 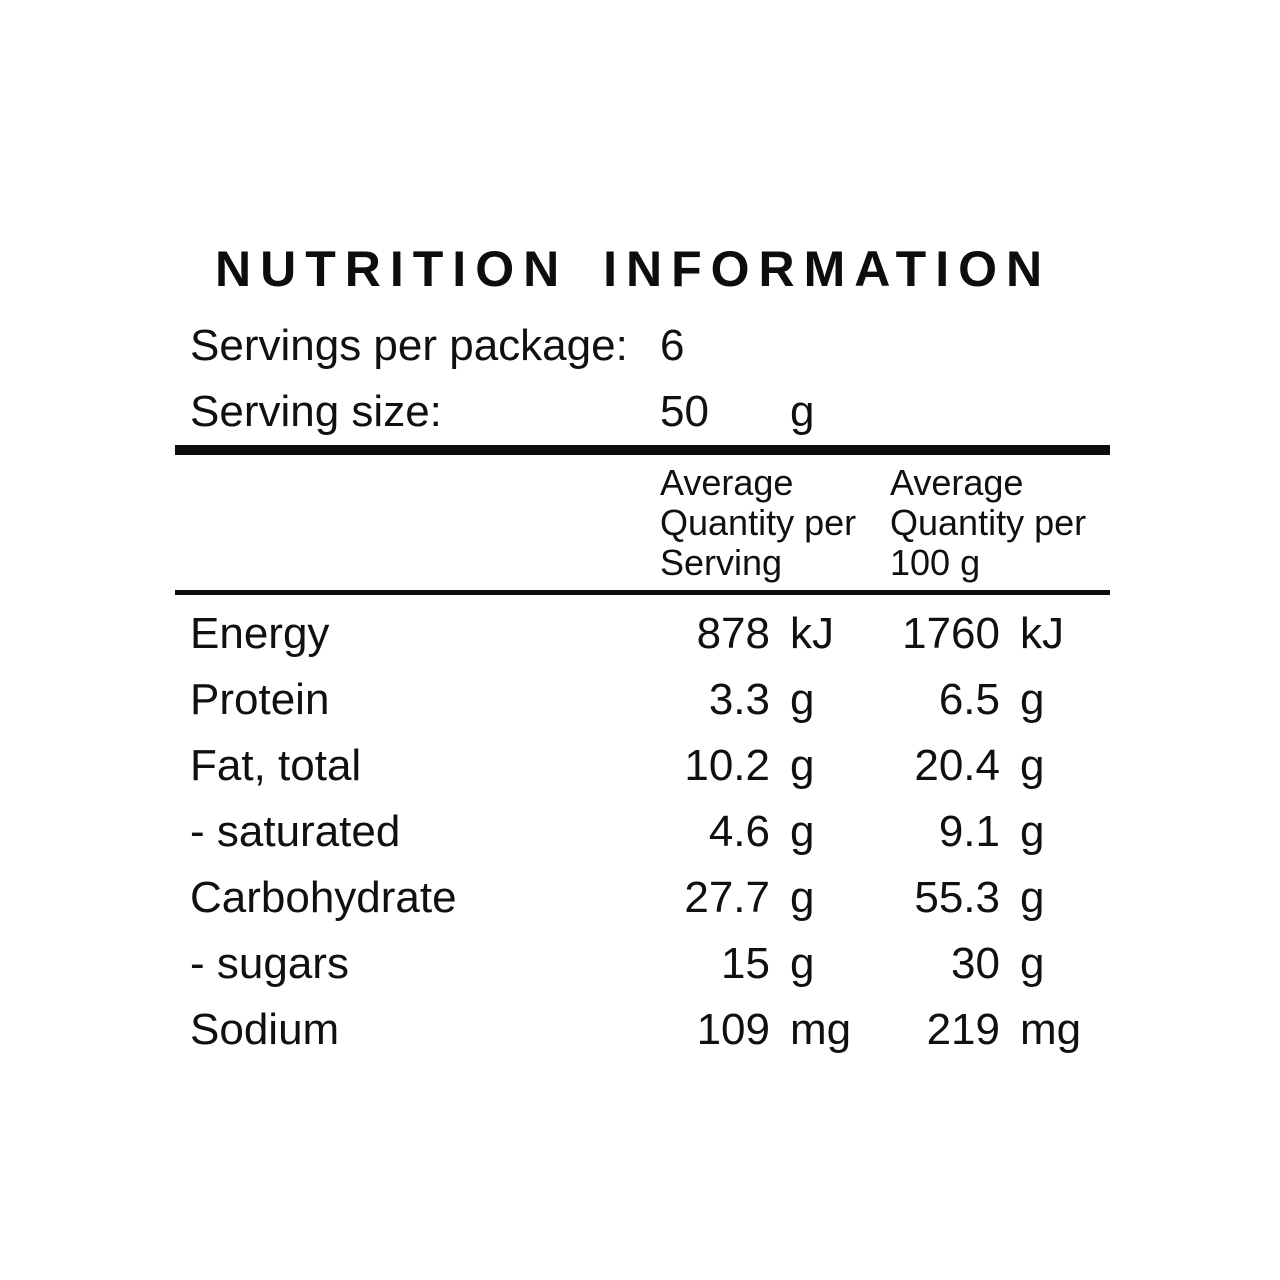 I want to click on per-100g-value: 1760, so click(x=951, y=633).